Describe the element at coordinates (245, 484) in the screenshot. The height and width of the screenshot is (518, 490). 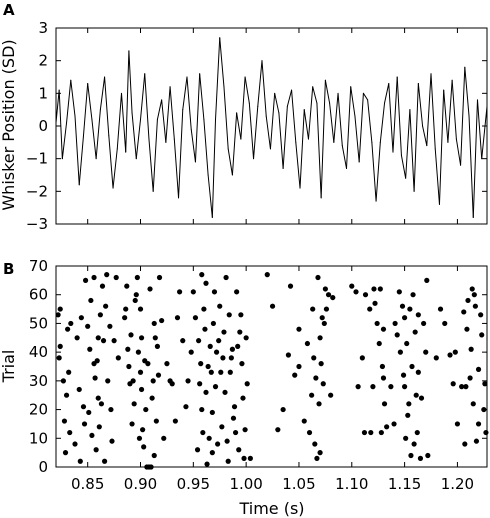
I see `x-tick-label: 1.00` at that location.